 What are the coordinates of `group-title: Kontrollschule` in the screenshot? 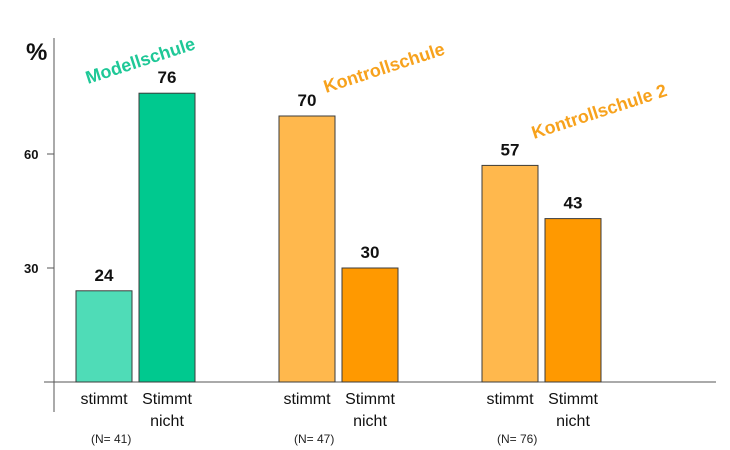 It's located at (384, 68).